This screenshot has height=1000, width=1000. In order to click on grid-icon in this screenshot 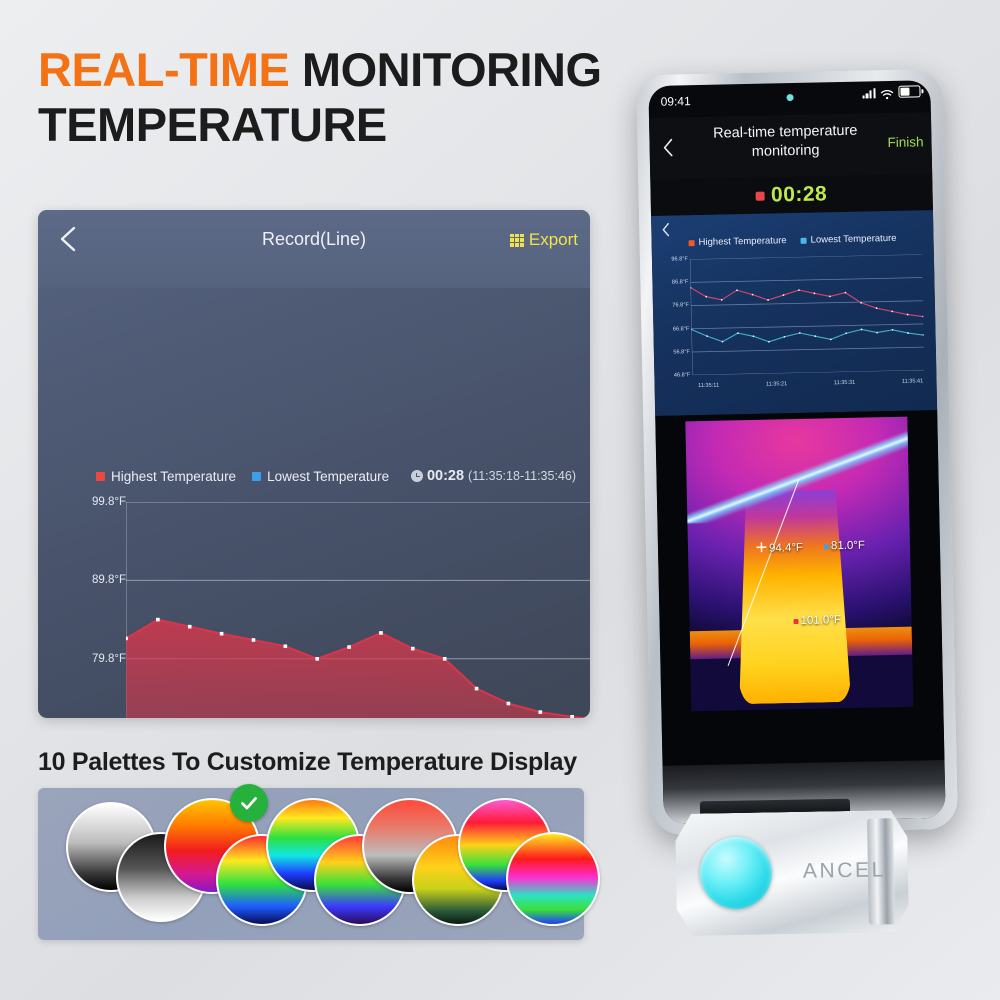, I will do `click(516, 240)`.